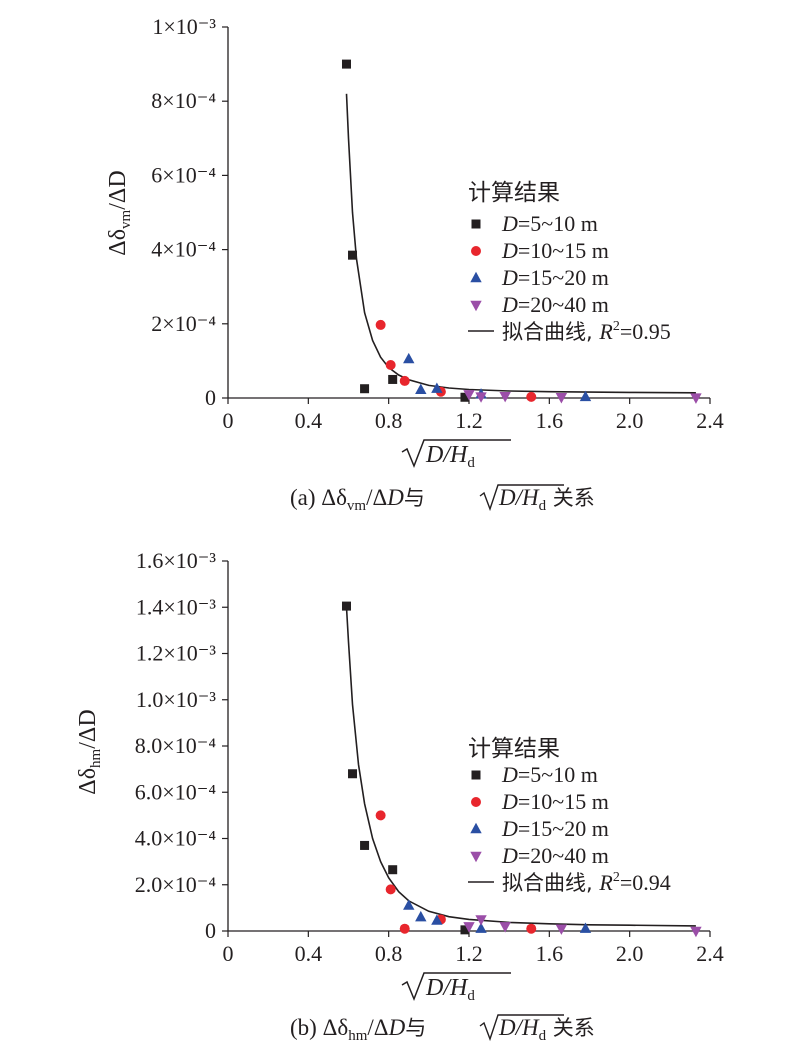 The width and height of the screenshot is (800, 1052). What do you see at coordinates (469, 953) in the screenshot?
I see `x-tick-label: 1.2` at bounding box center [469, 953].